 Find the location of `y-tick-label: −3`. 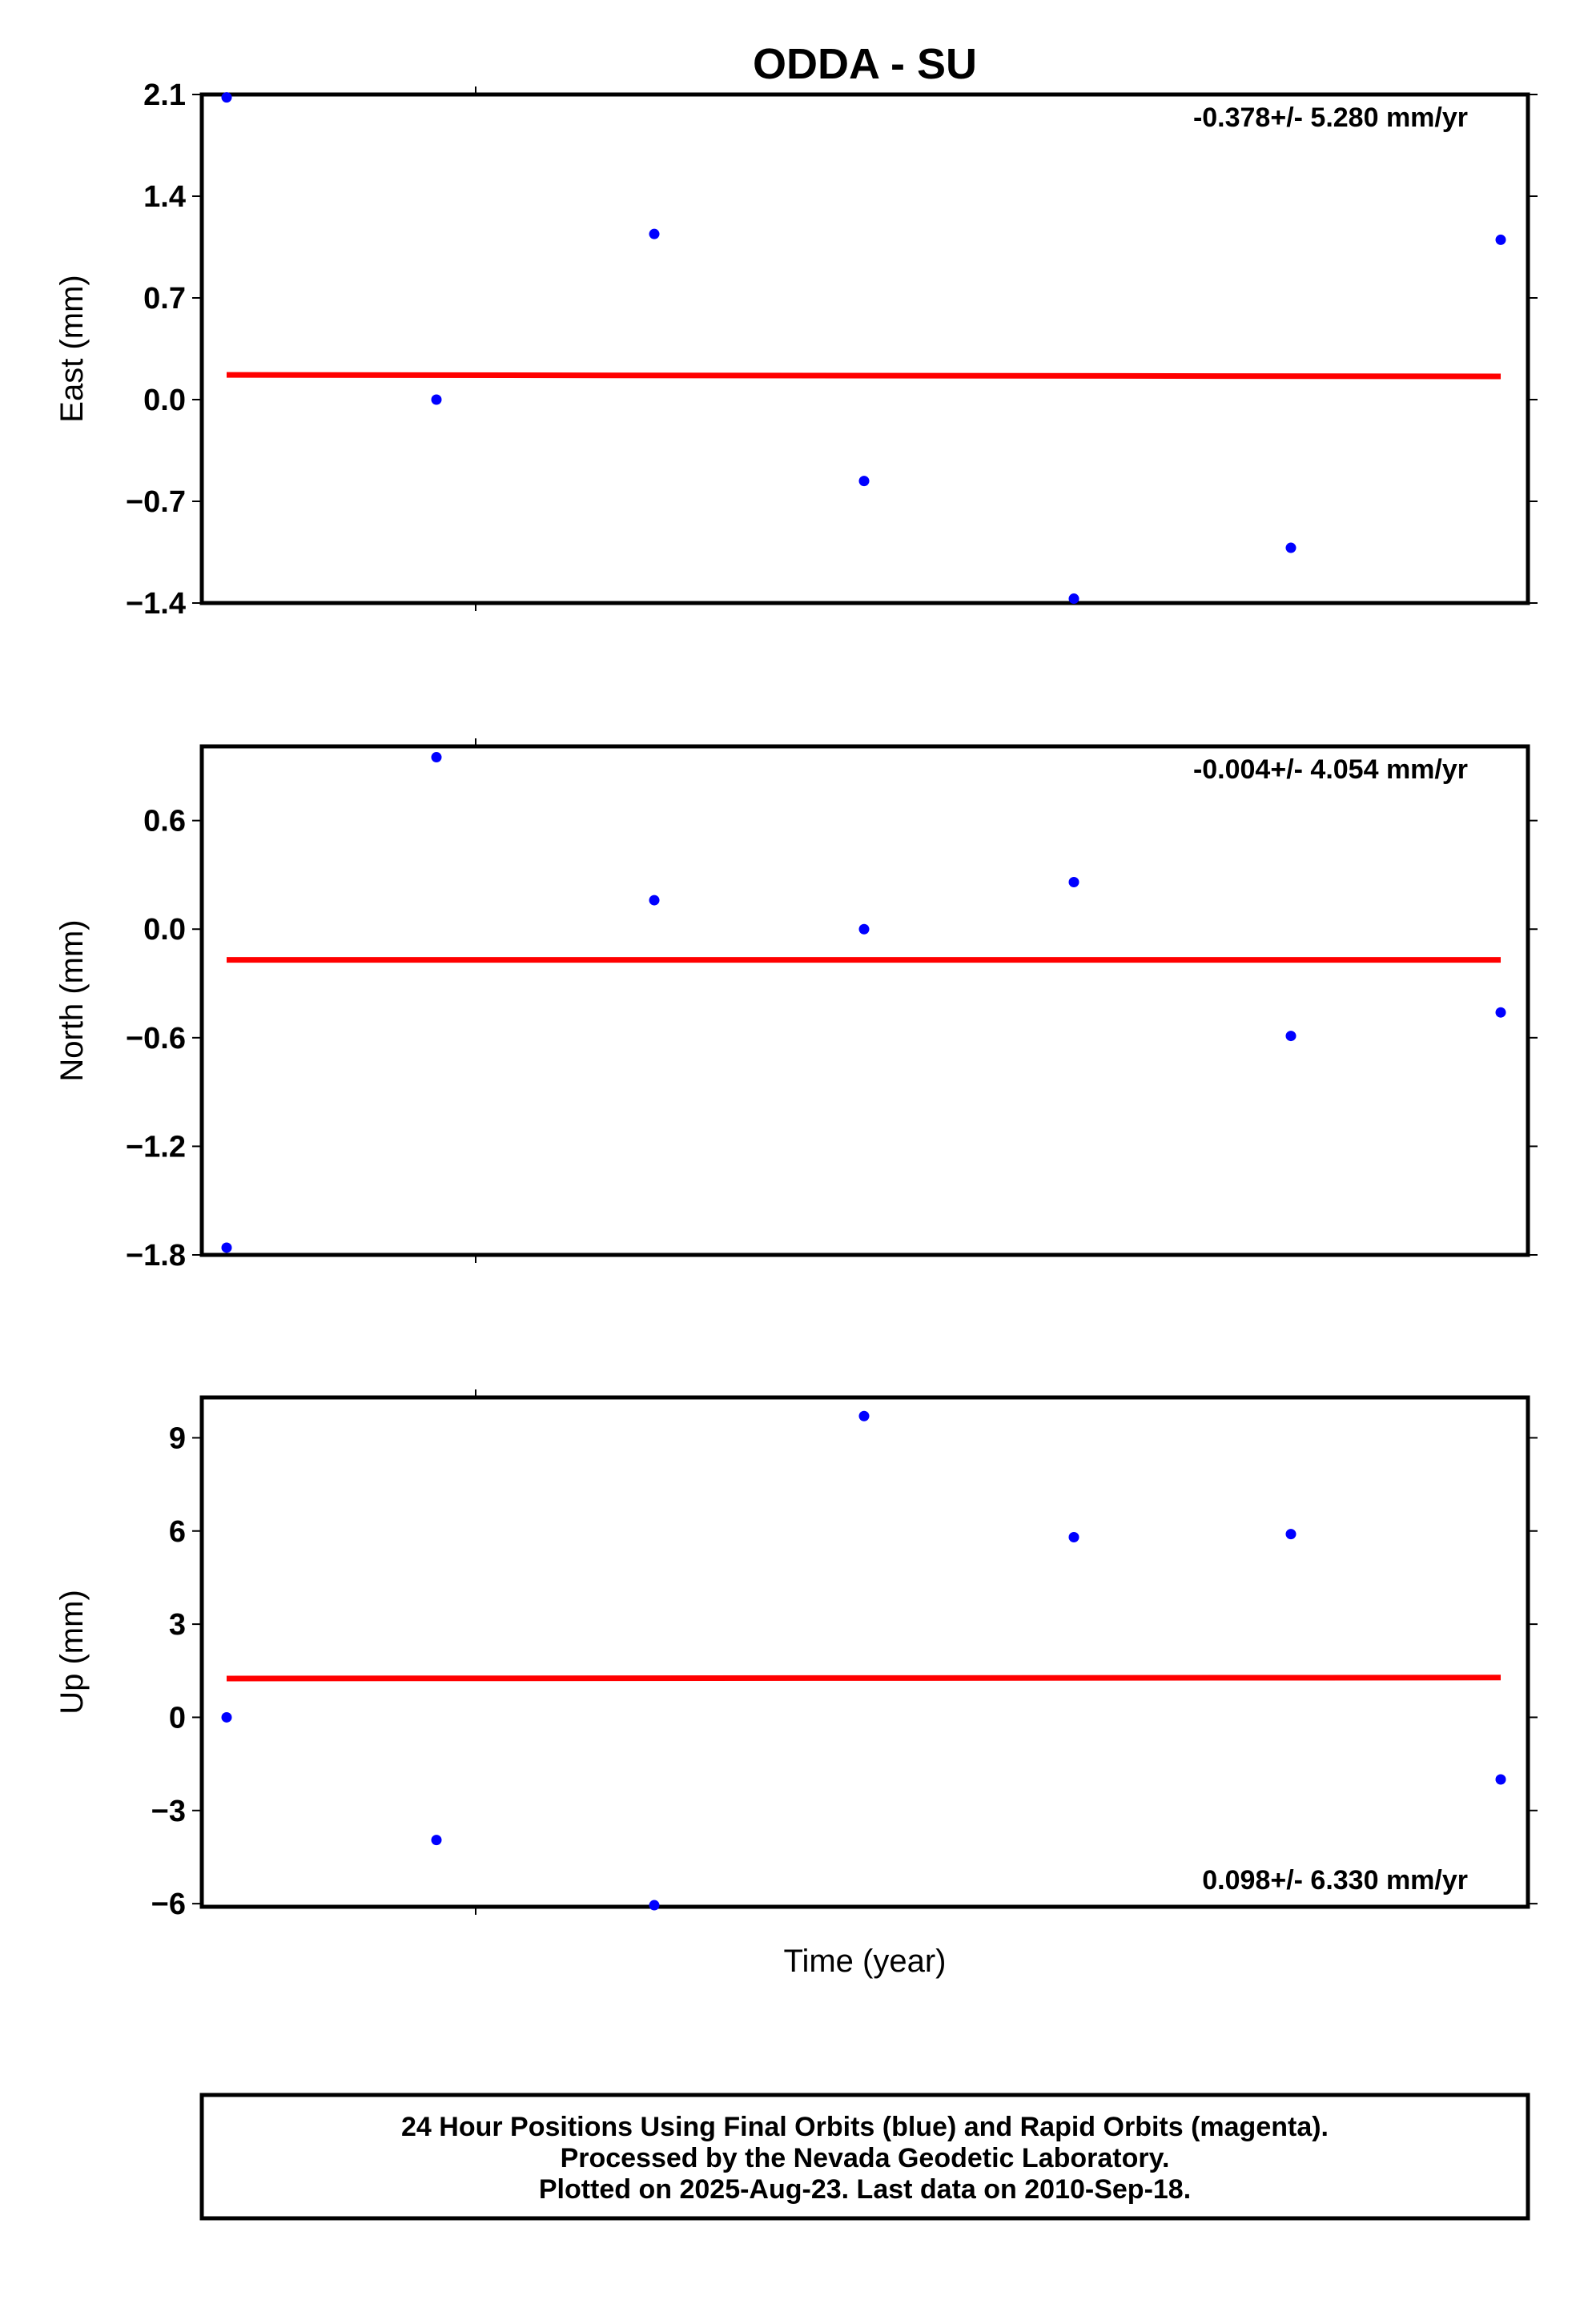

y-tick-label: −3 is located at coordinates (168, 1811).